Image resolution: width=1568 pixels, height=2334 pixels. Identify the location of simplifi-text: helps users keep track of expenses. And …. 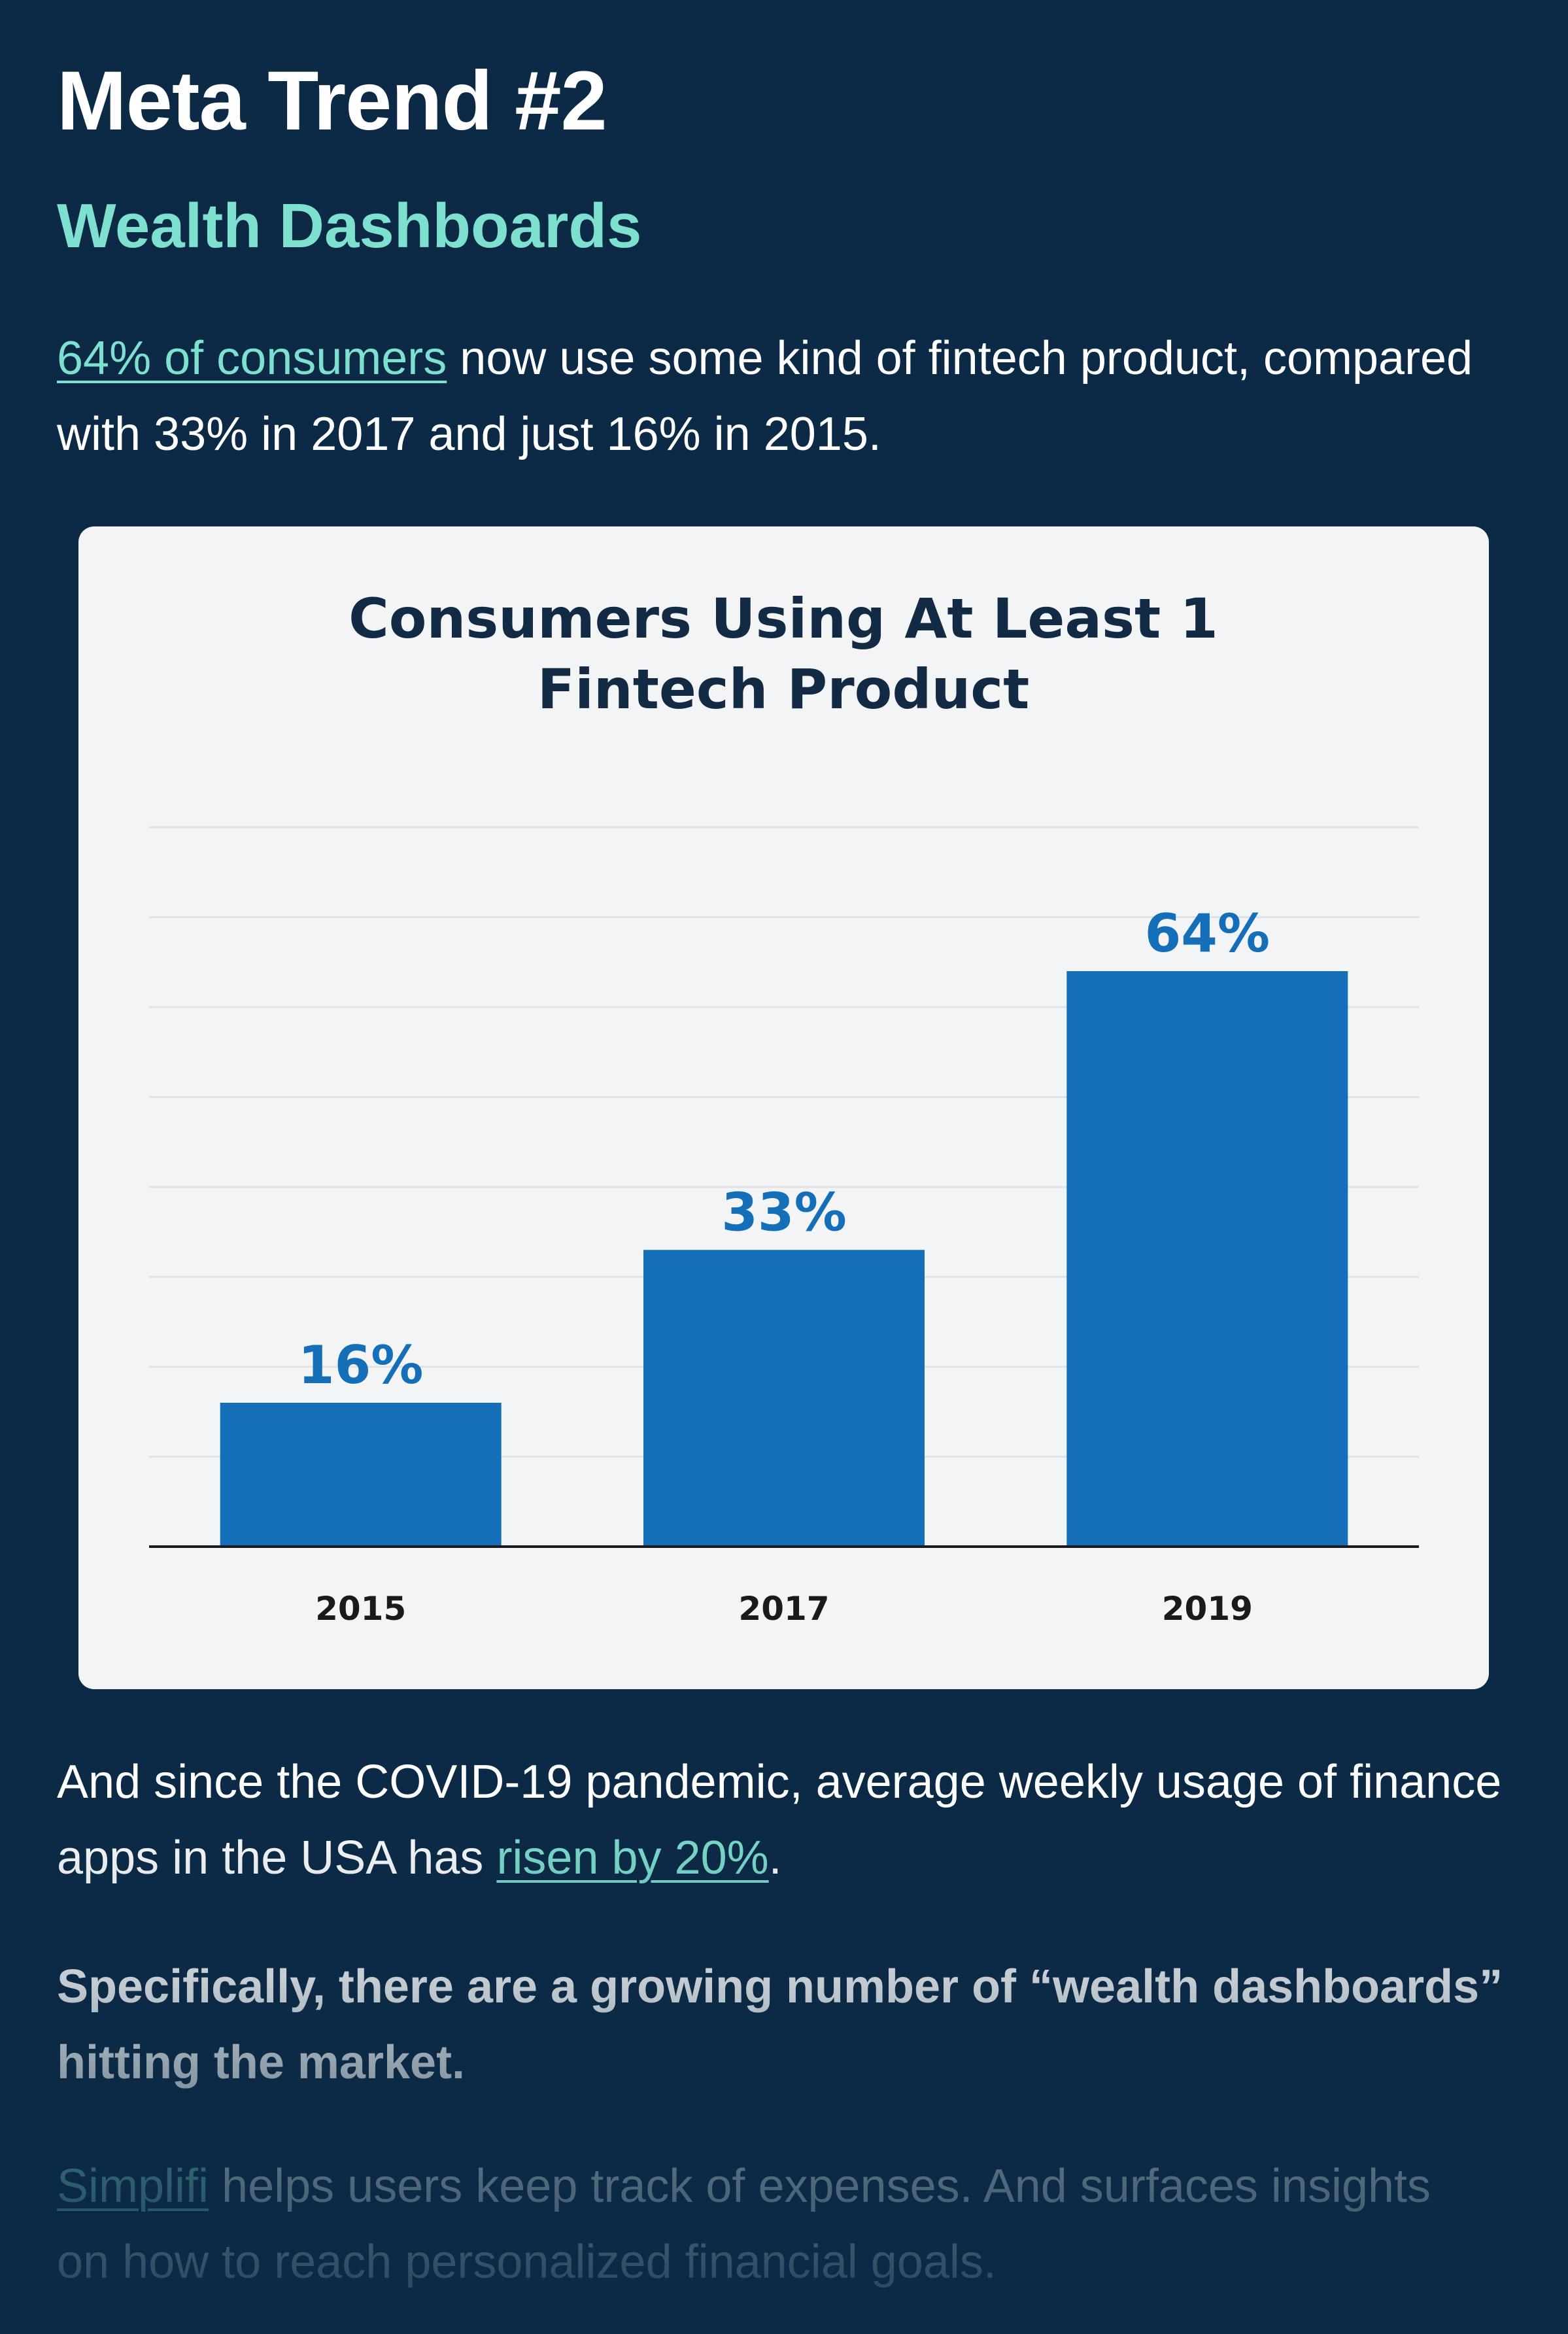
(820, 2186).